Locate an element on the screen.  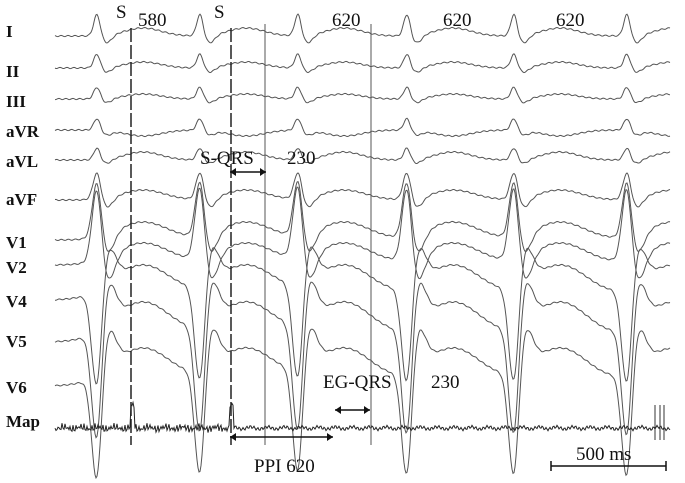
scale-bar-label: 500 ms is located at coordinates (604, 454).